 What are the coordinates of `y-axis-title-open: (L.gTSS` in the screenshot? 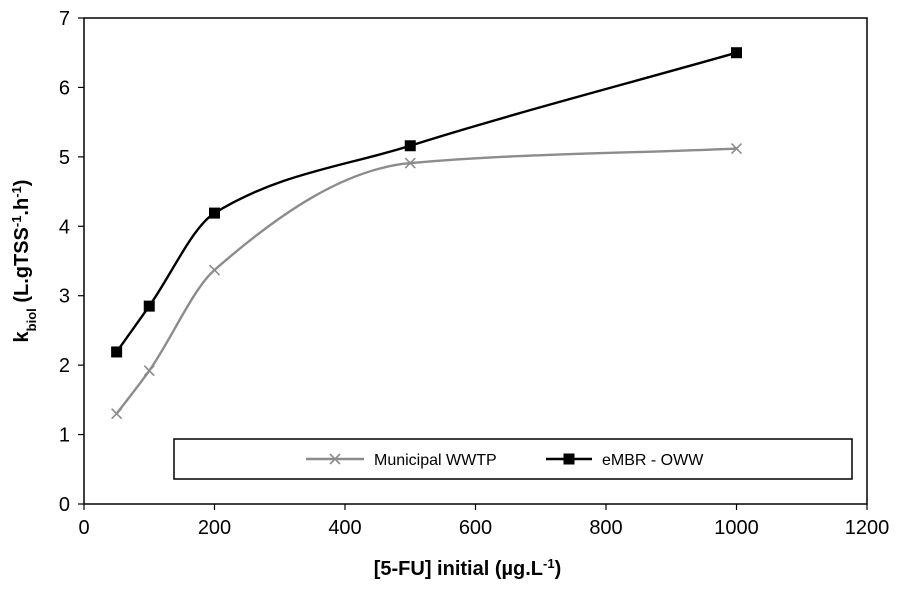 It's located at (22, 267).